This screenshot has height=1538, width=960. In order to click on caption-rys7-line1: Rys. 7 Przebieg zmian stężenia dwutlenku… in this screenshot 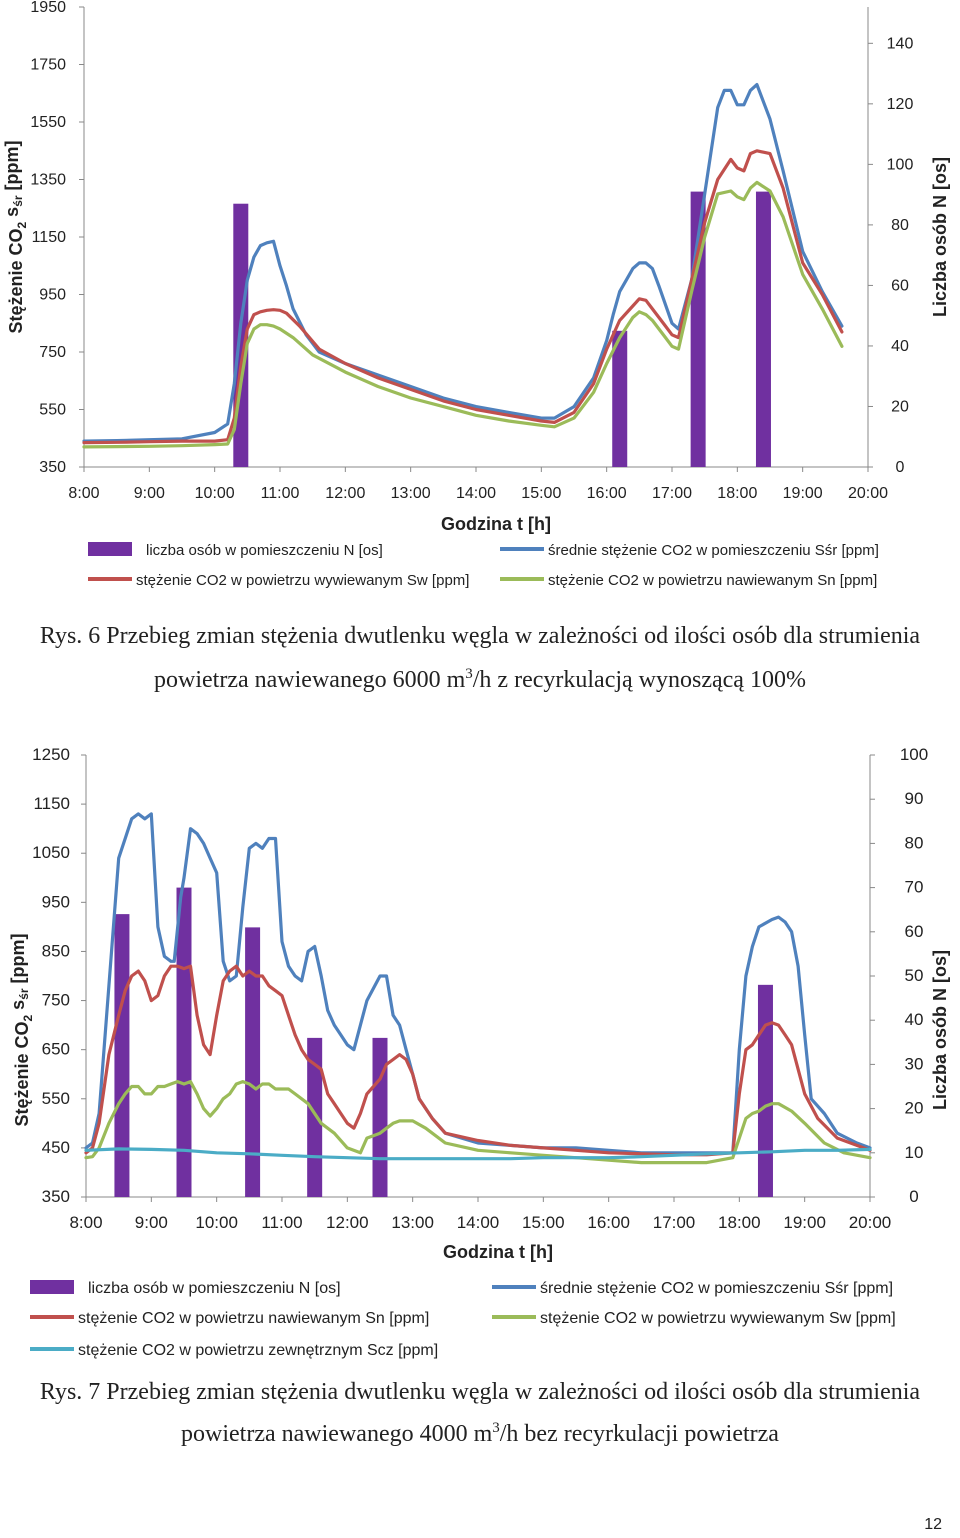, I will do `click(480, 1392)`.